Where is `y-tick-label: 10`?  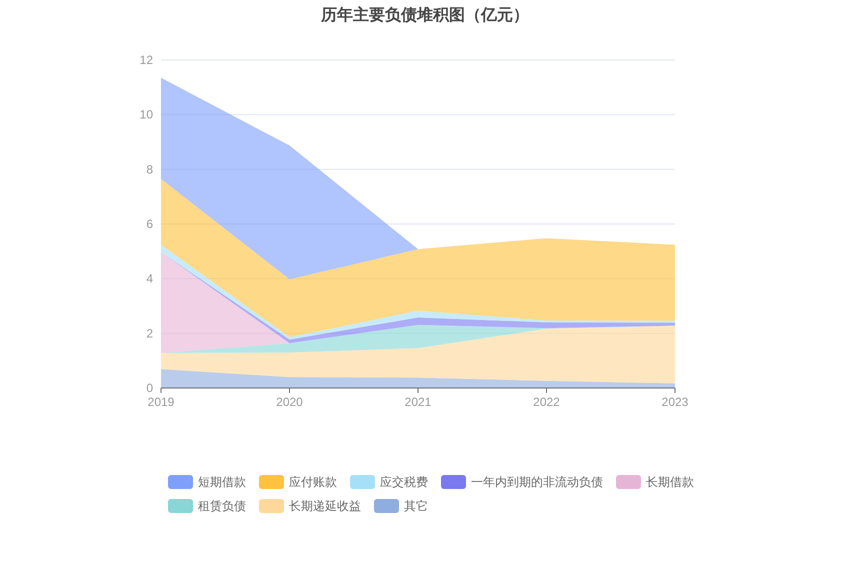
y-tick-label: 10 is located at coordinates (147, 115).